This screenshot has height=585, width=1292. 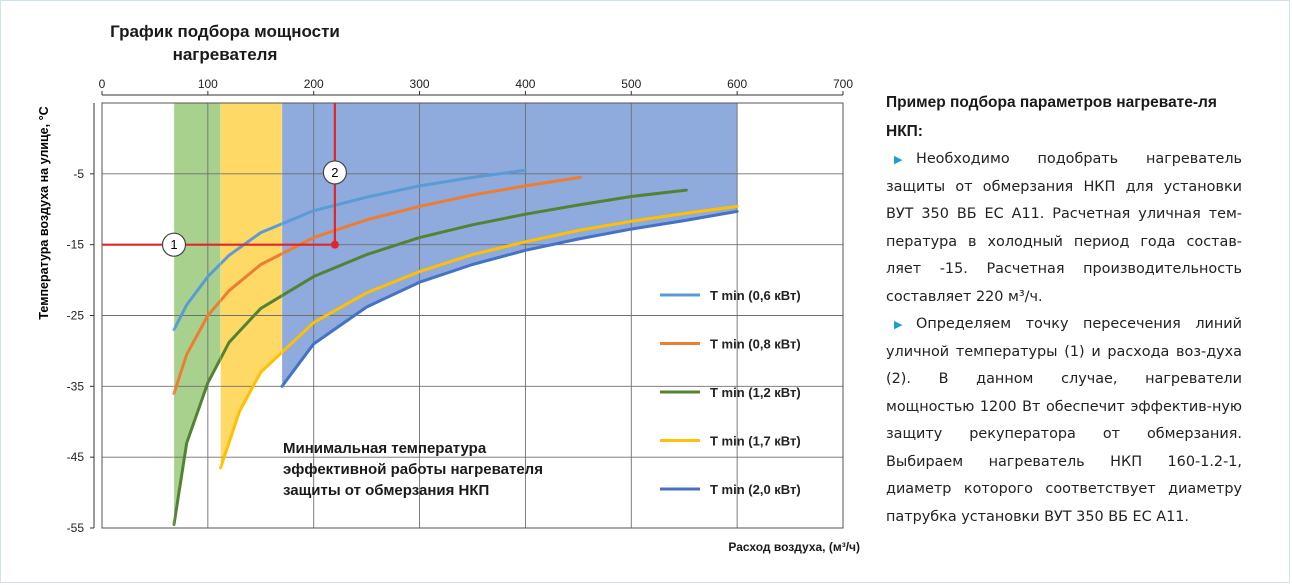 I want to click on y-tick-label-0: -5, so click(x=78, y=174).